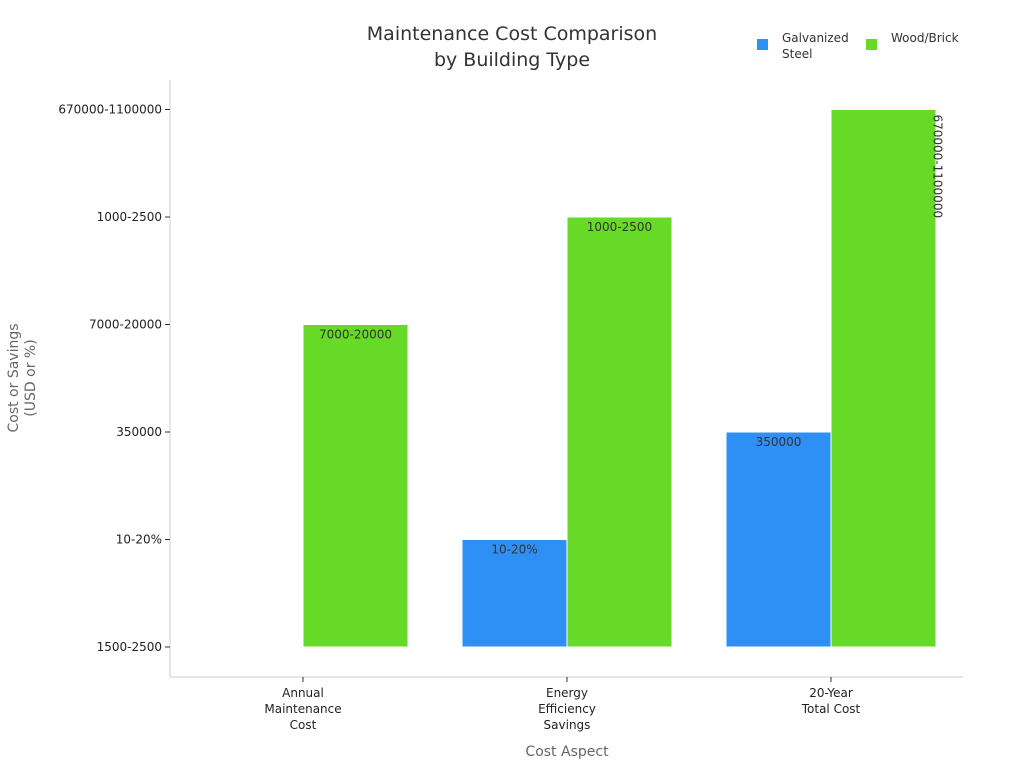 The image size is (1024, 768). What do you see at coordinates (815, 38) in the screenshot?
I see `legend-label: Galvanized` at bounding box center [815, 38].